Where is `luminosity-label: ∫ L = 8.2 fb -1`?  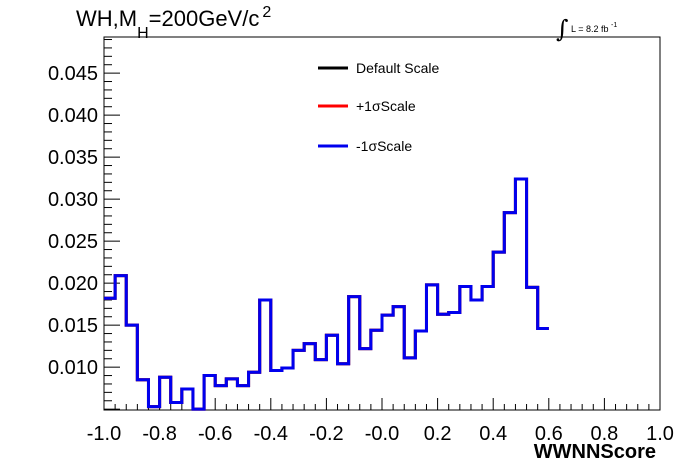
luminosity-label: ∫ L = 8.2 fb -1 is located at coordinates (587, 26).